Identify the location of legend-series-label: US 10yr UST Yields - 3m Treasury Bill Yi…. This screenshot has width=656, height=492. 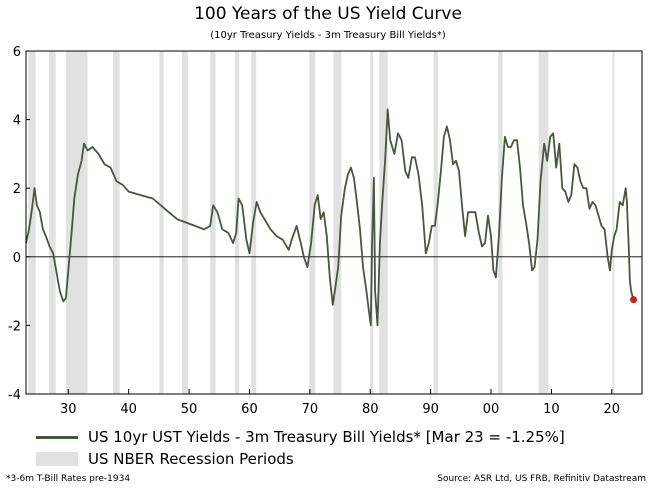
(326, 437).